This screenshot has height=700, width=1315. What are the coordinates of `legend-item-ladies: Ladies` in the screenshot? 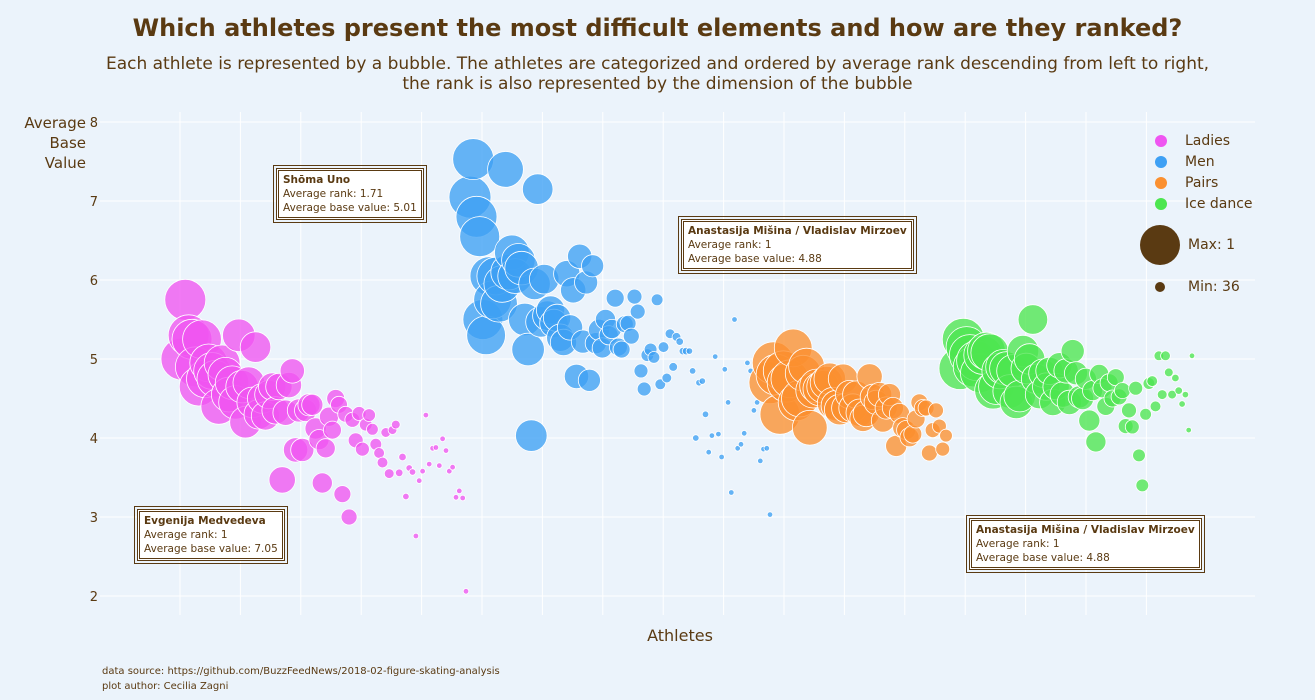 It's located at (1201, 140).